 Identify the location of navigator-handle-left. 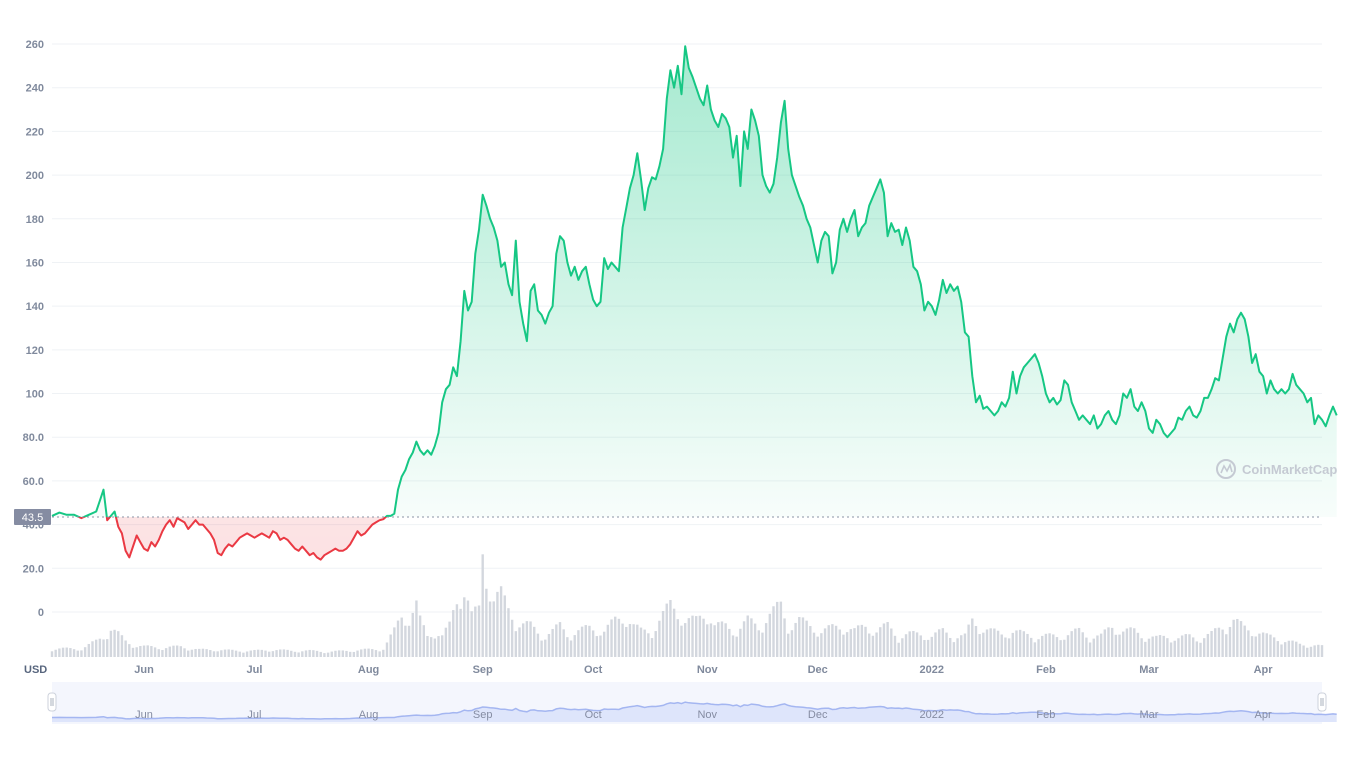
(52, 702).